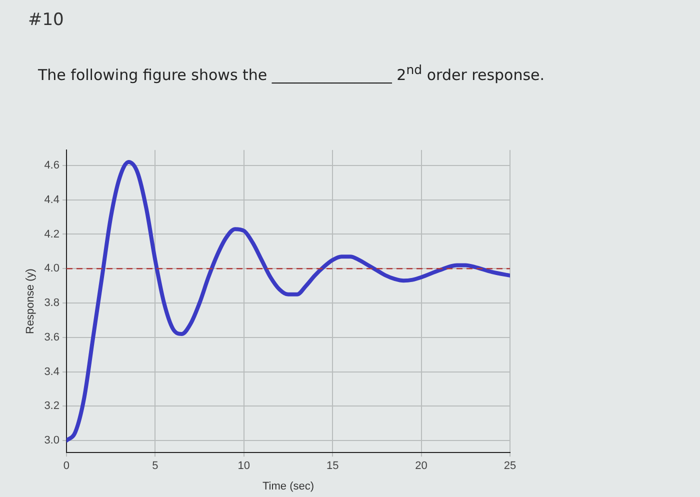 The height and width of the screenshot is (497, 700). Describe the element at coordinates (52, 337) in the screenshot. I see `y-tick-label: 3.6` at that location.